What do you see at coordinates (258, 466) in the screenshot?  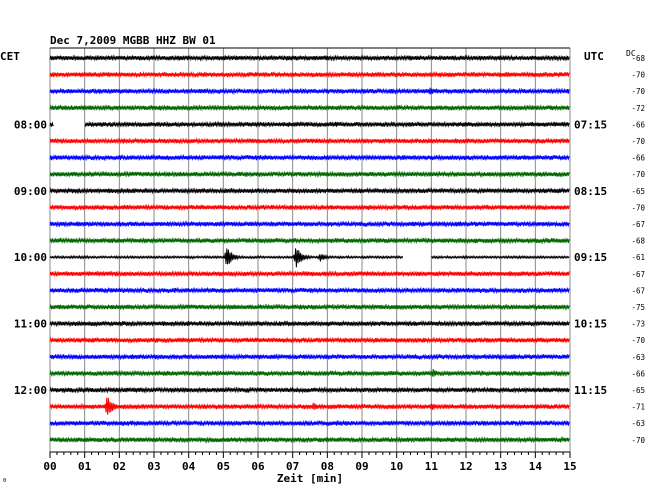 I see `x-tick-label: 06` at bounding box center [258, 466].